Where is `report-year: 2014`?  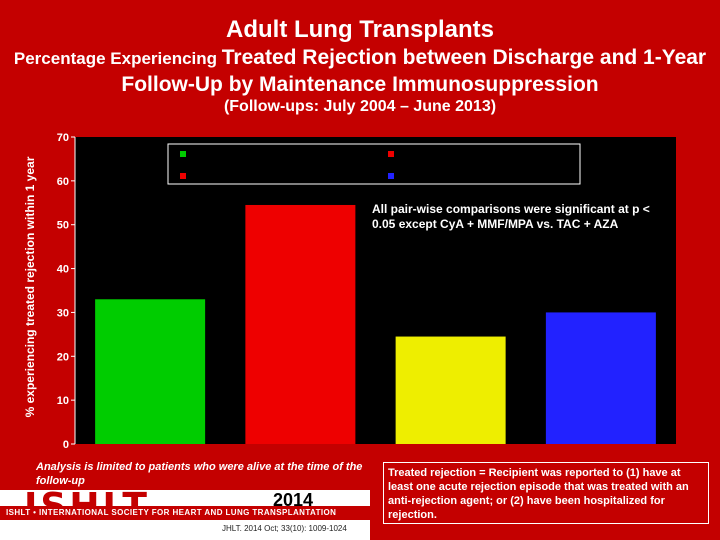 report-year: 2014 is located at coordinates (293, 500).